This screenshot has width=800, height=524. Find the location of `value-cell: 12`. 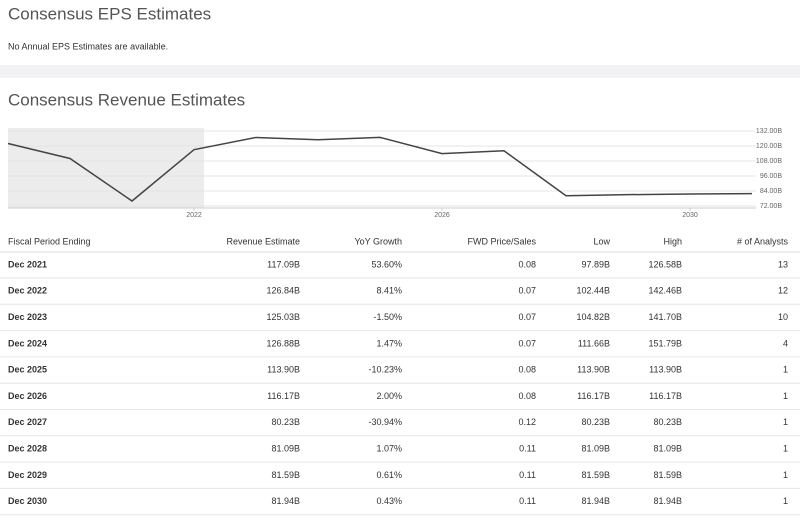

value-cell: 12 is located at coordinates (783, 291).